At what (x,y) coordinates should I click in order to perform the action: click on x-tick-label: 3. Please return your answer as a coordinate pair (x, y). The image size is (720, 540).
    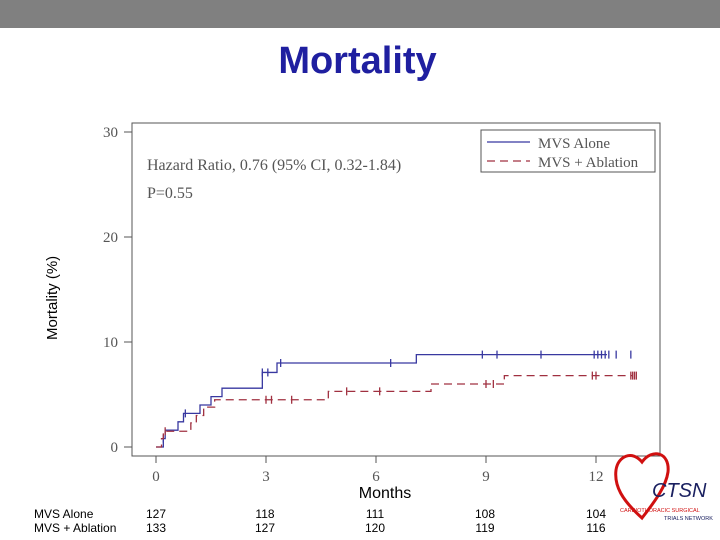
    Looking at the image, I should click on (266, 477).